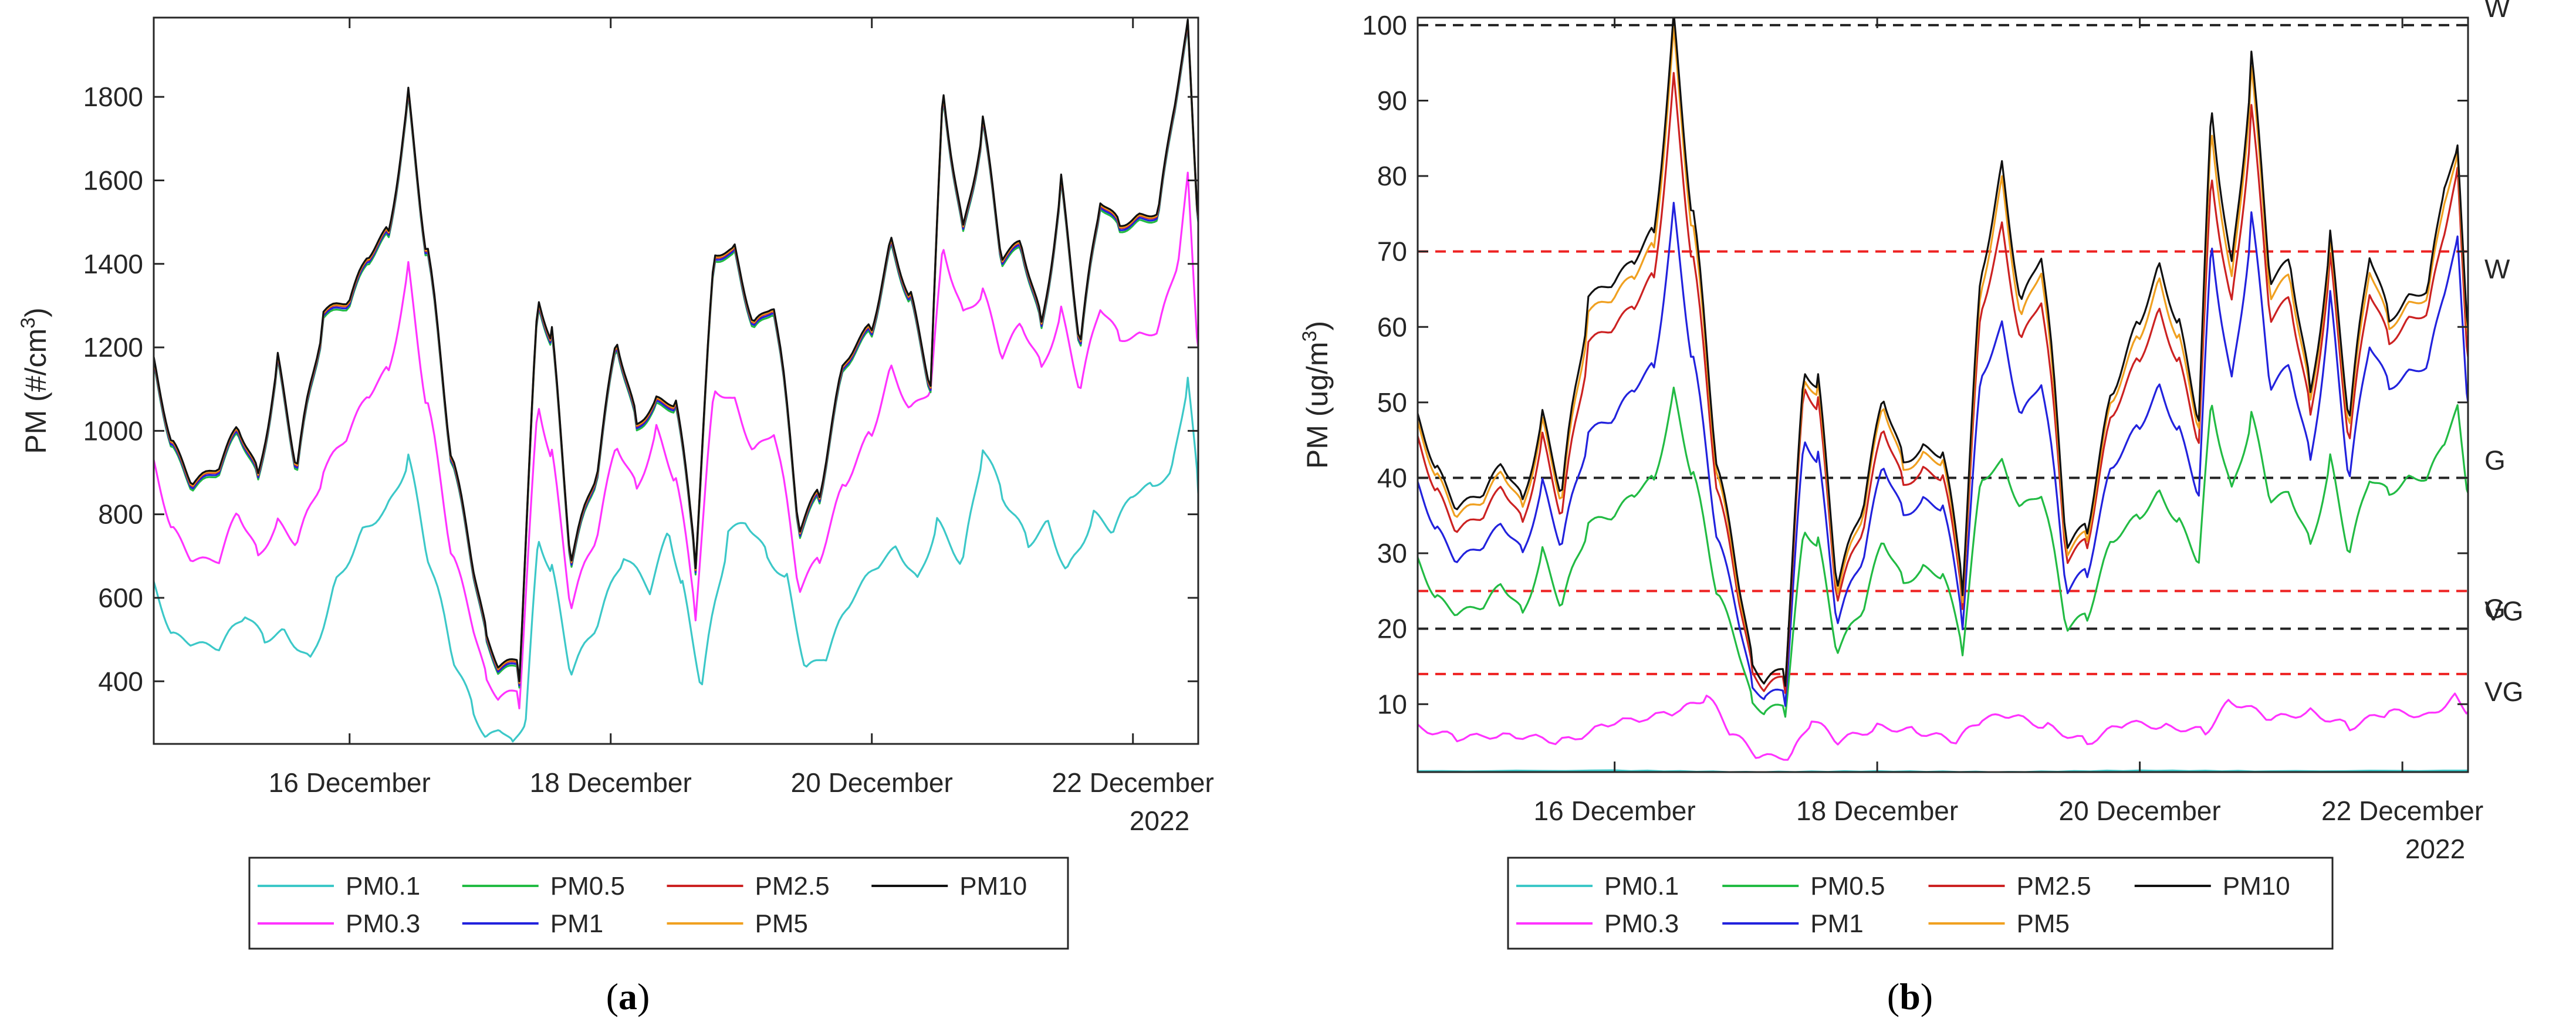  Describe the element at coordinates (2495, 608) in the screenshot. I see `reference-label-G-25: G` at that location.